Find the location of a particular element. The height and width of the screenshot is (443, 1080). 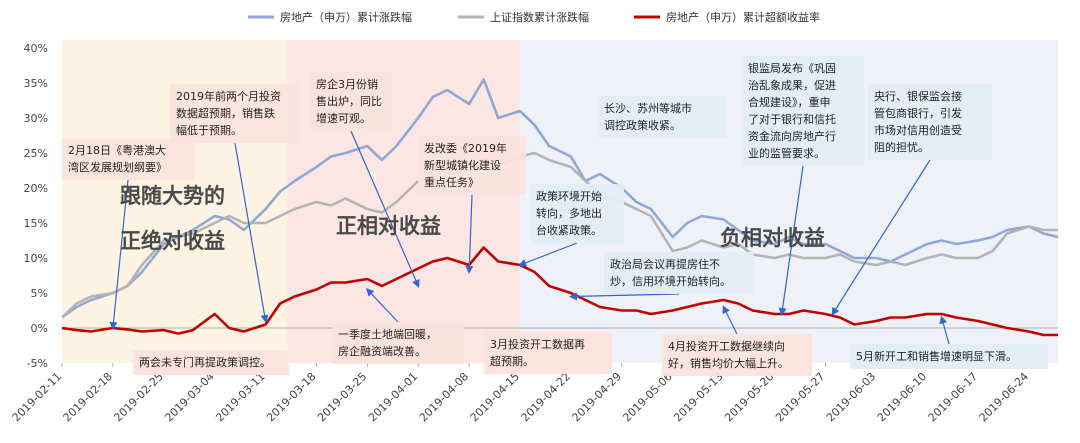

y-tick-label: 15% is located at coordinates (36, 223).